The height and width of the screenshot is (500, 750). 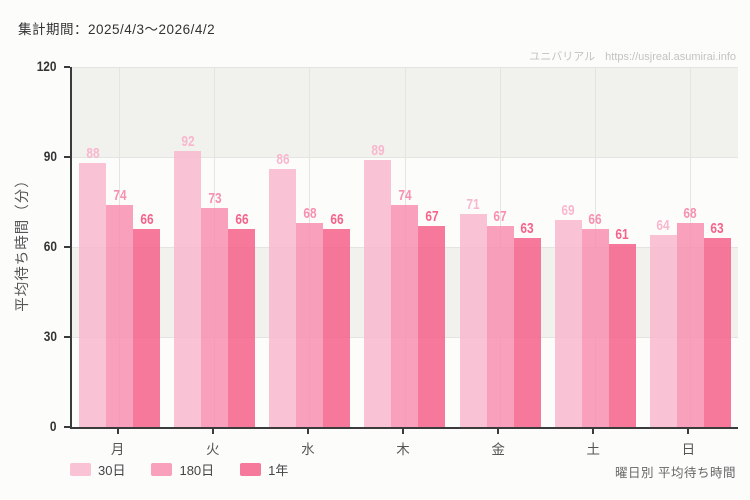 I want to click on period-label: 集計期間：2025/4/3〜2026/4/2, so click(x=117, y=29).